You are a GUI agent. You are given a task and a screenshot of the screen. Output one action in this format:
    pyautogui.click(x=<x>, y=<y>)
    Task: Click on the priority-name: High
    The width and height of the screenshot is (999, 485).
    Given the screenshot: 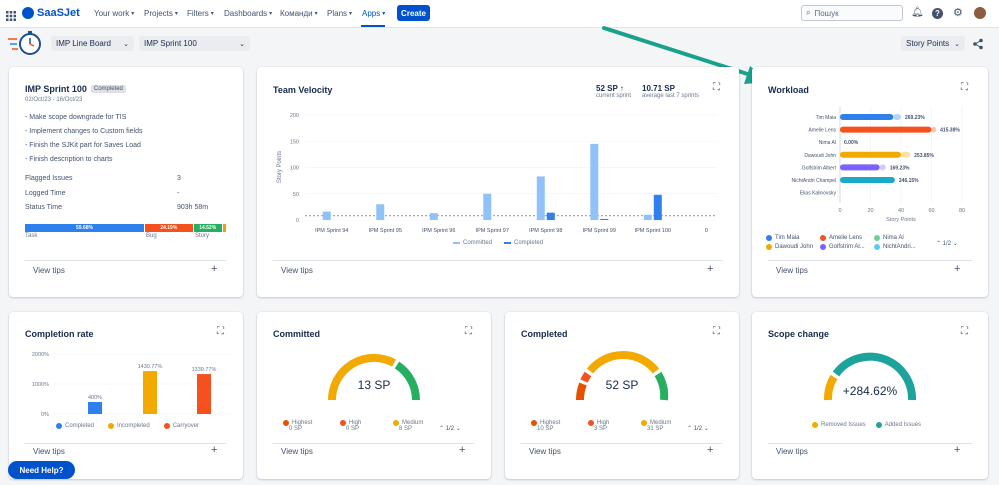 What is the action you would take?
    pyautogui.click(x=355, y=423)
    